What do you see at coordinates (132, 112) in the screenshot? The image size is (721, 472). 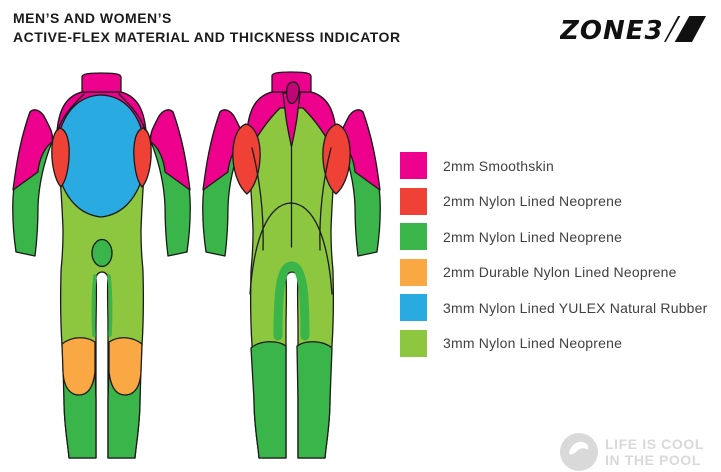 I see `front-right-raglan-seam` at bounding box center [132, 112].